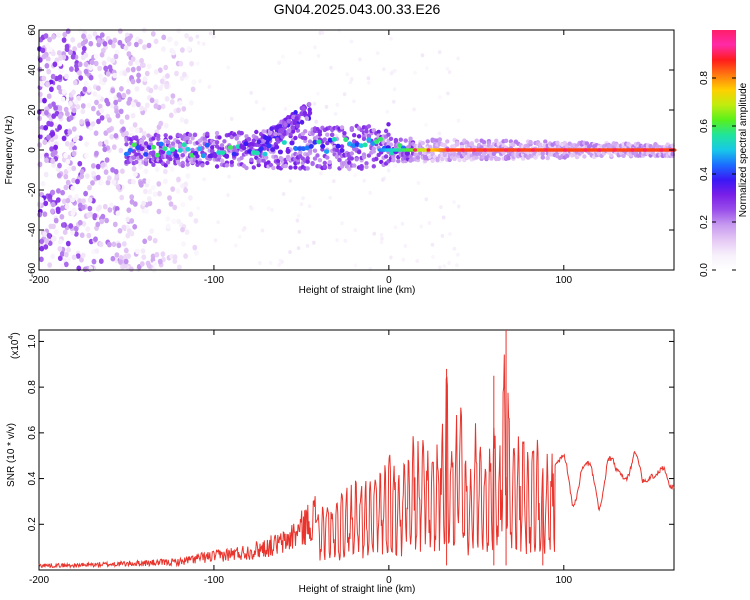 The width and height of the screenshot is (750, 600). What do you see at coordinates (11, 338) in the screenshot?
I see `snr-multiplier-exp: 4` at bounding box center [11, 338].